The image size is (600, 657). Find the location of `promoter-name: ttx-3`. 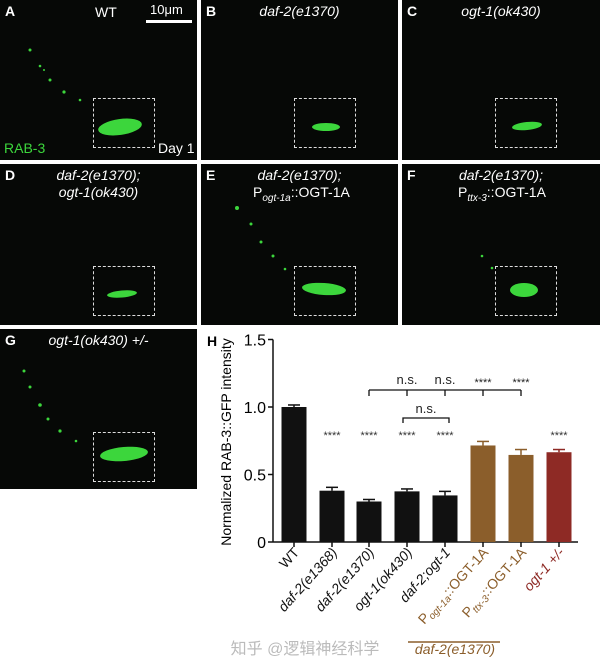

promoter-name: ttx-3 is located at coordinates (477, 198).